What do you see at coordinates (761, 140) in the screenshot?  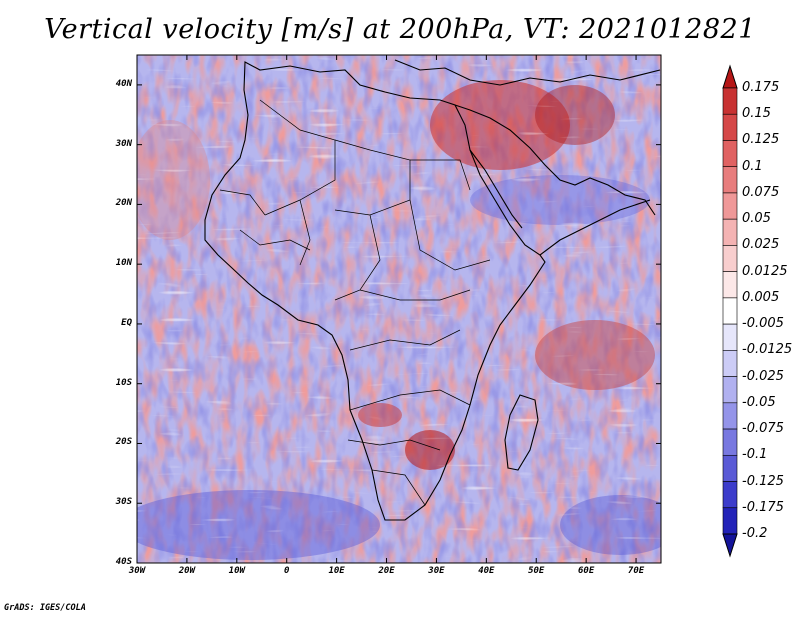 I see `colorbar-label: 0.125` at bounding box center [761, 140].